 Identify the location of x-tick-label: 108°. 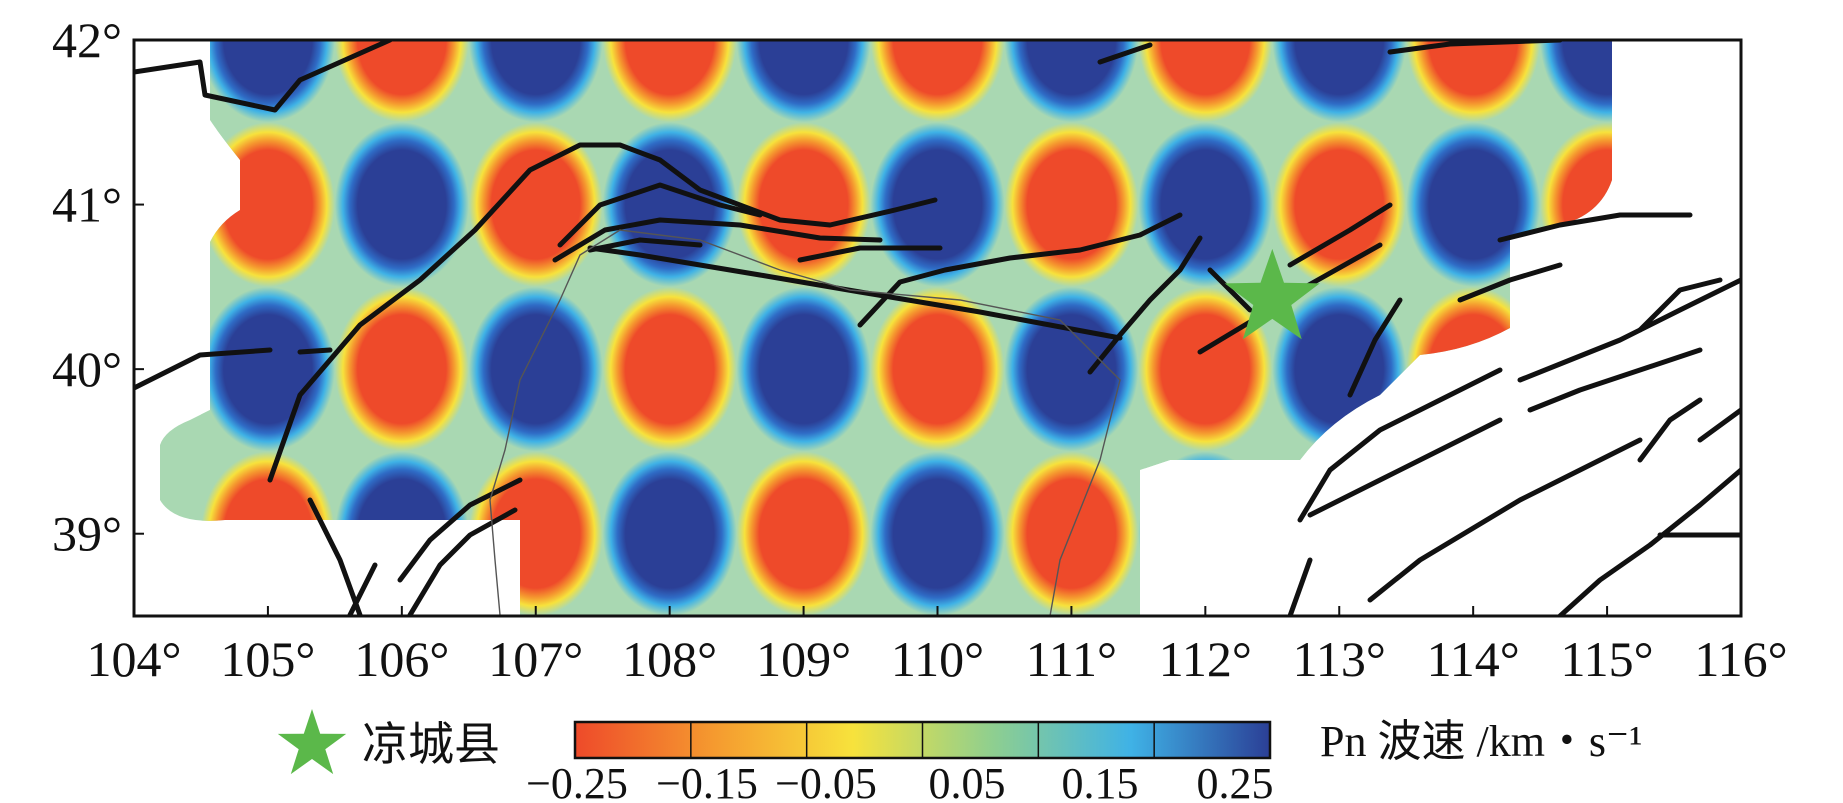
(669, 659).